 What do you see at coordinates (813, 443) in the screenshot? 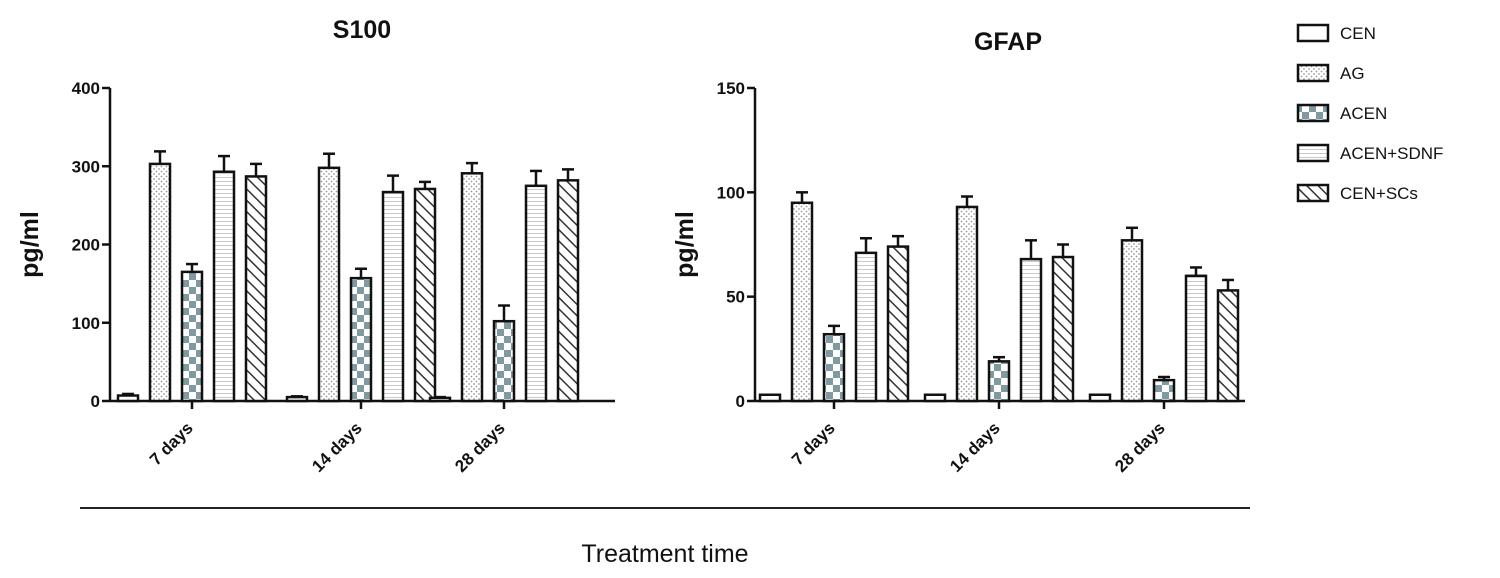
I see `gfap-category-label: 7 days` at bounding box center [813, 443].